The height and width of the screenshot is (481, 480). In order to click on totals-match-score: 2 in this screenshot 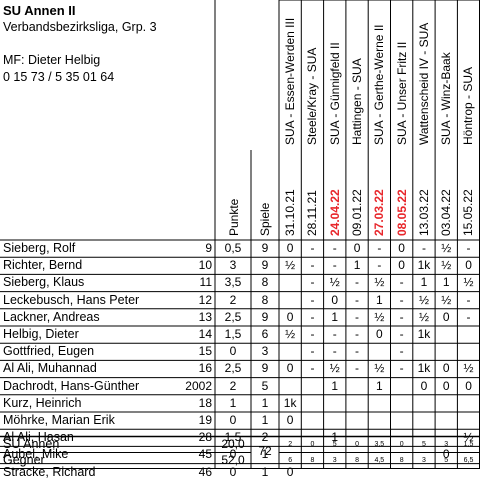, I will do `click(290, 444)`.